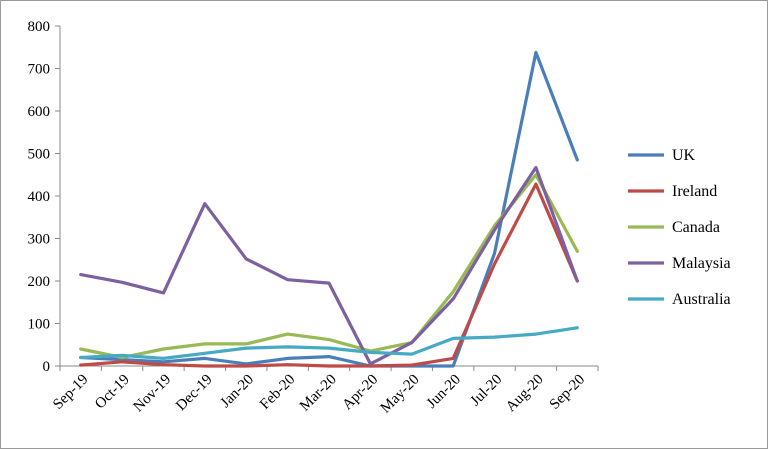 Image resolution: width=768 pixels, height=449 pixels. What do you see at coordinates (39, 197) in the screenshot?
I see `y-tick-label: 400` at bounding box center [39, 197].